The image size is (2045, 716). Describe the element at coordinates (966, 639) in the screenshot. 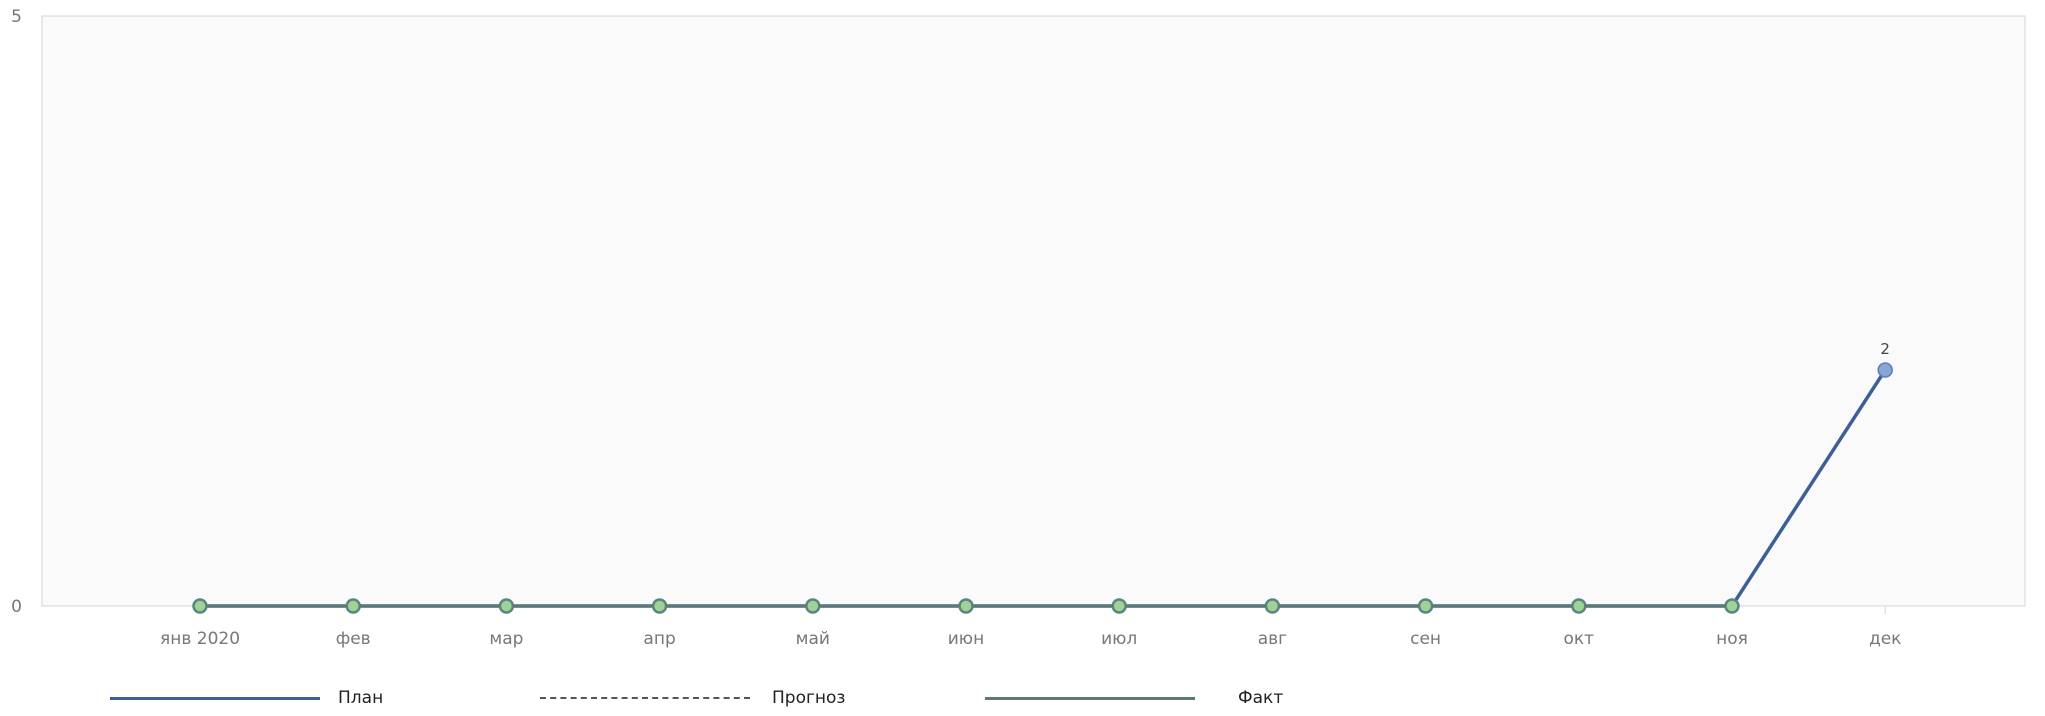

I see `x-tick-label-5: июн` at that location.